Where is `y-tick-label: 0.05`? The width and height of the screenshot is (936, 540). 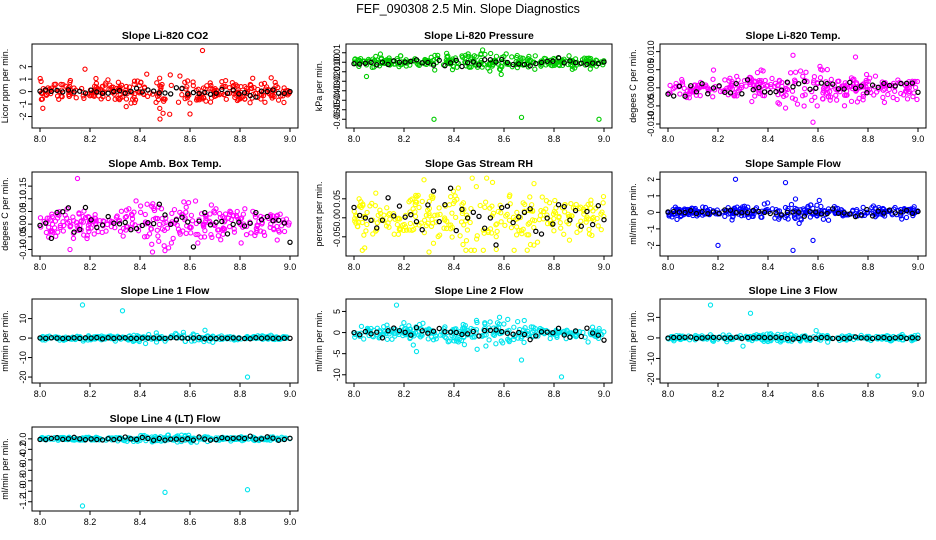 y-tick-label: 0.05 is located at coordinates (337, 199).